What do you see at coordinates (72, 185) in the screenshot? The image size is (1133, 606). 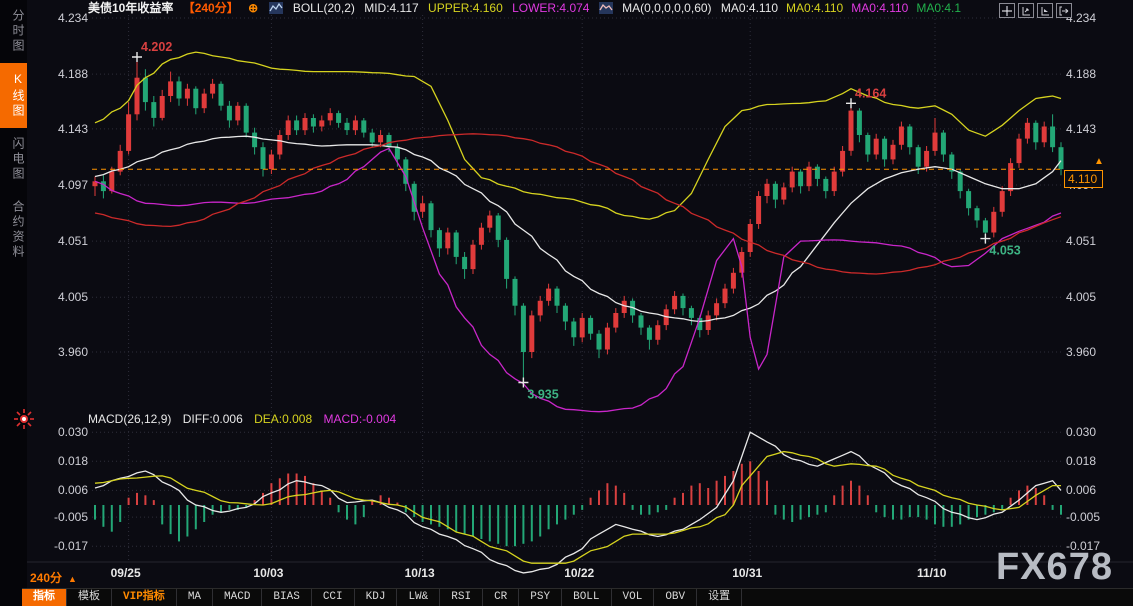 I see `axis-label: 4.097` at bounding box center [72, 185].